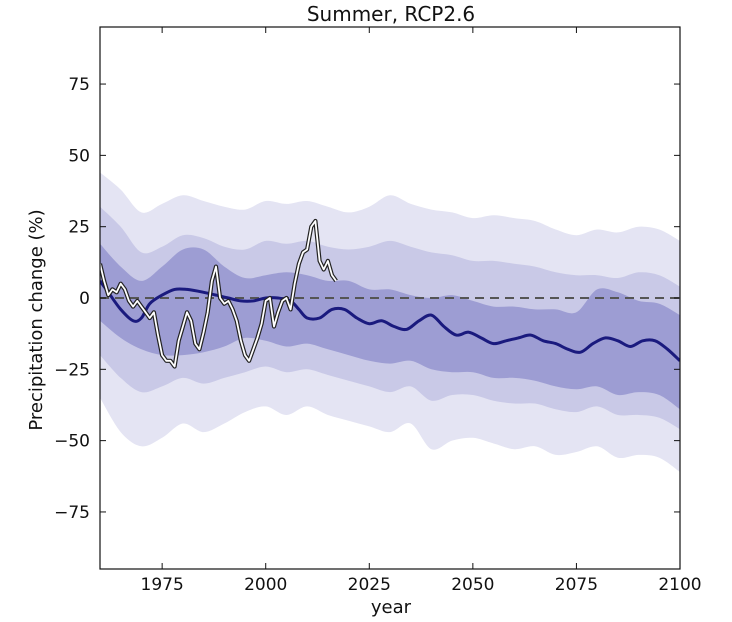  Describe the element at coordinates (369, 585) in the screenshot. I see `x-tick-label: 2025` at that location.